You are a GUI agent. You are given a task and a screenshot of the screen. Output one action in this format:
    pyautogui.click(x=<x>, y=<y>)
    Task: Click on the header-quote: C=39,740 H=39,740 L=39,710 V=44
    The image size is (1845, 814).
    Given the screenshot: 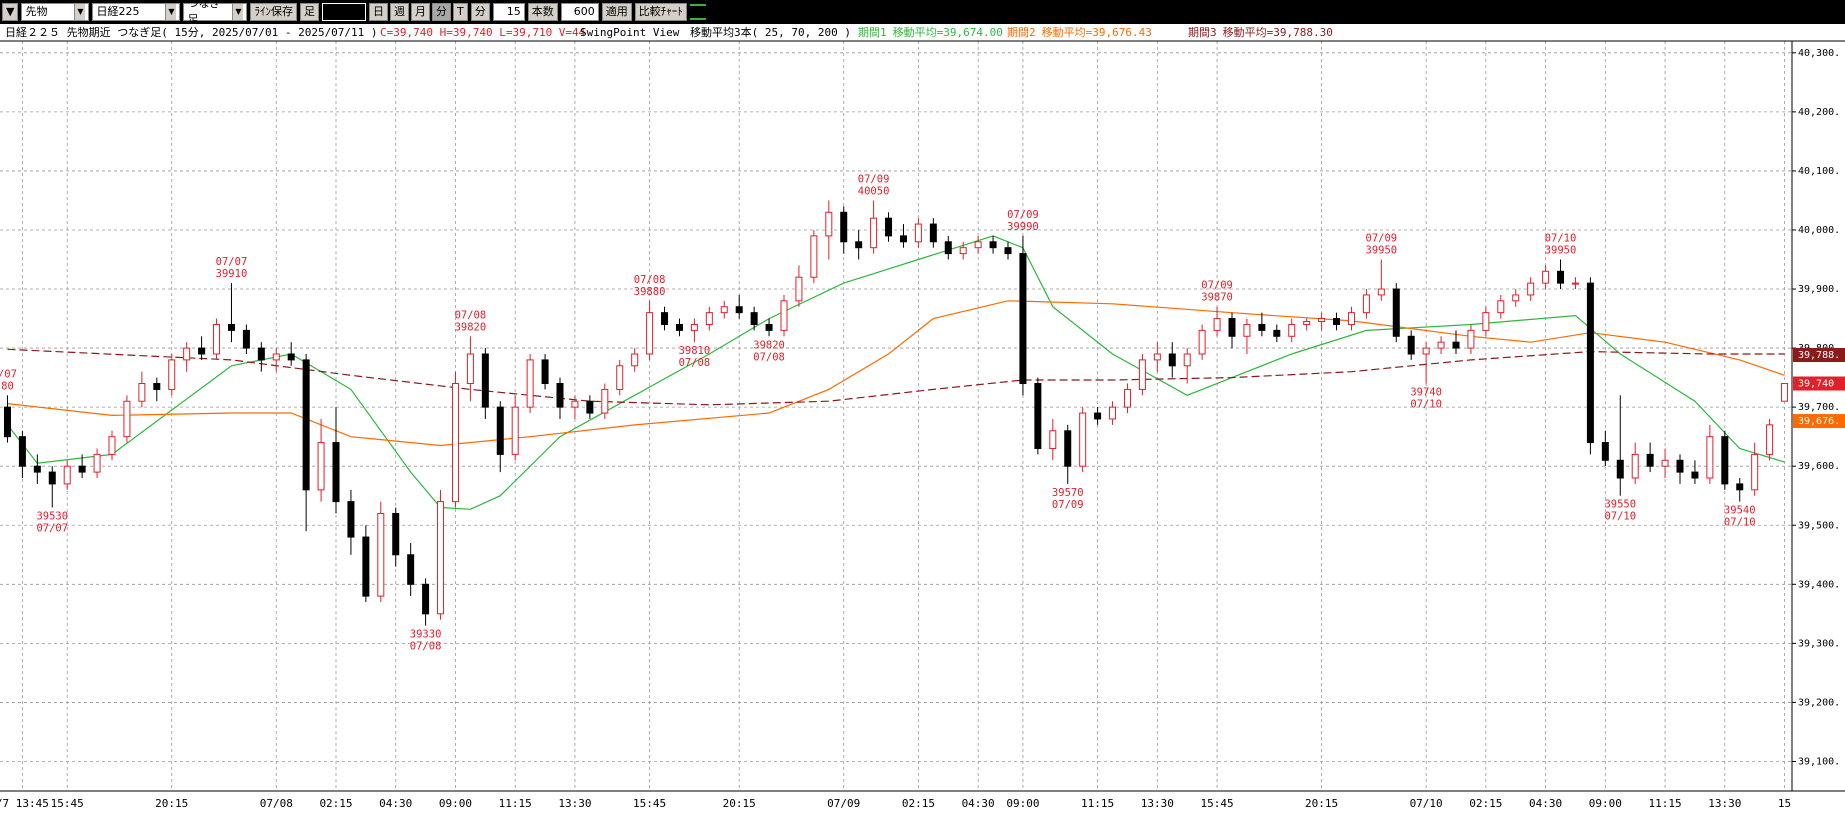 What is the action you would take?
    pyautogui.click(x=483, y=32)
    